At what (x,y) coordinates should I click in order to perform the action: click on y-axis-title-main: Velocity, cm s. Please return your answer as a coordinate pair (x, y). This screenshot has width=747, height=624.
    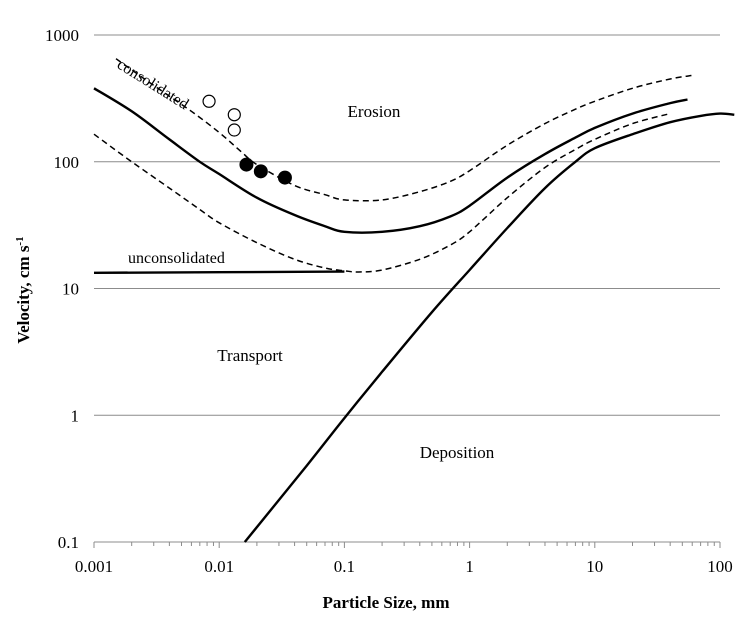
    Looking at the image, I should click on (23, 294).